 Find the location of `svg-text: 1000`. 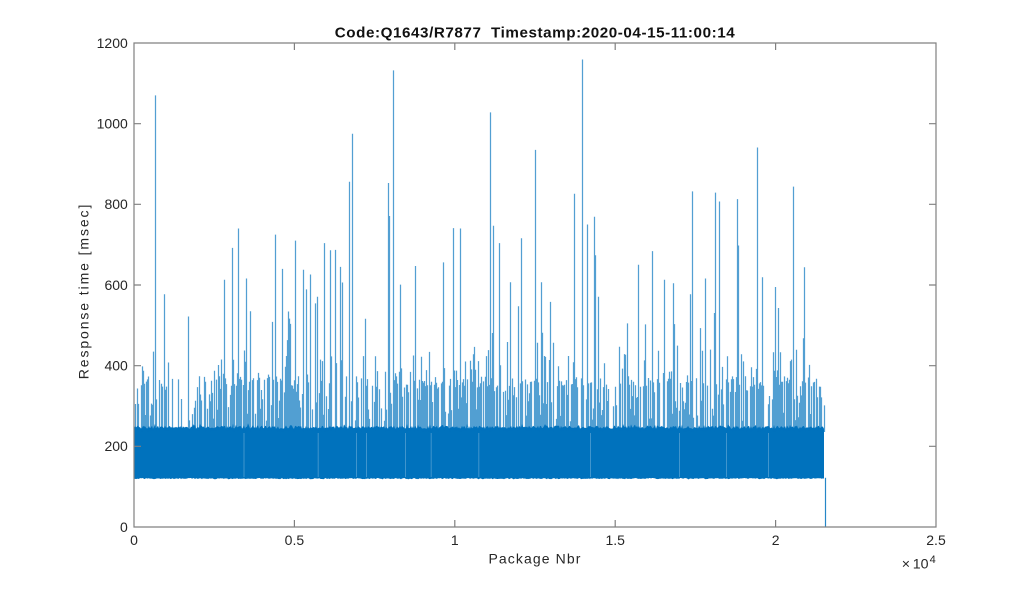

svg-text: 1000 is located at coordinates (112, 124).